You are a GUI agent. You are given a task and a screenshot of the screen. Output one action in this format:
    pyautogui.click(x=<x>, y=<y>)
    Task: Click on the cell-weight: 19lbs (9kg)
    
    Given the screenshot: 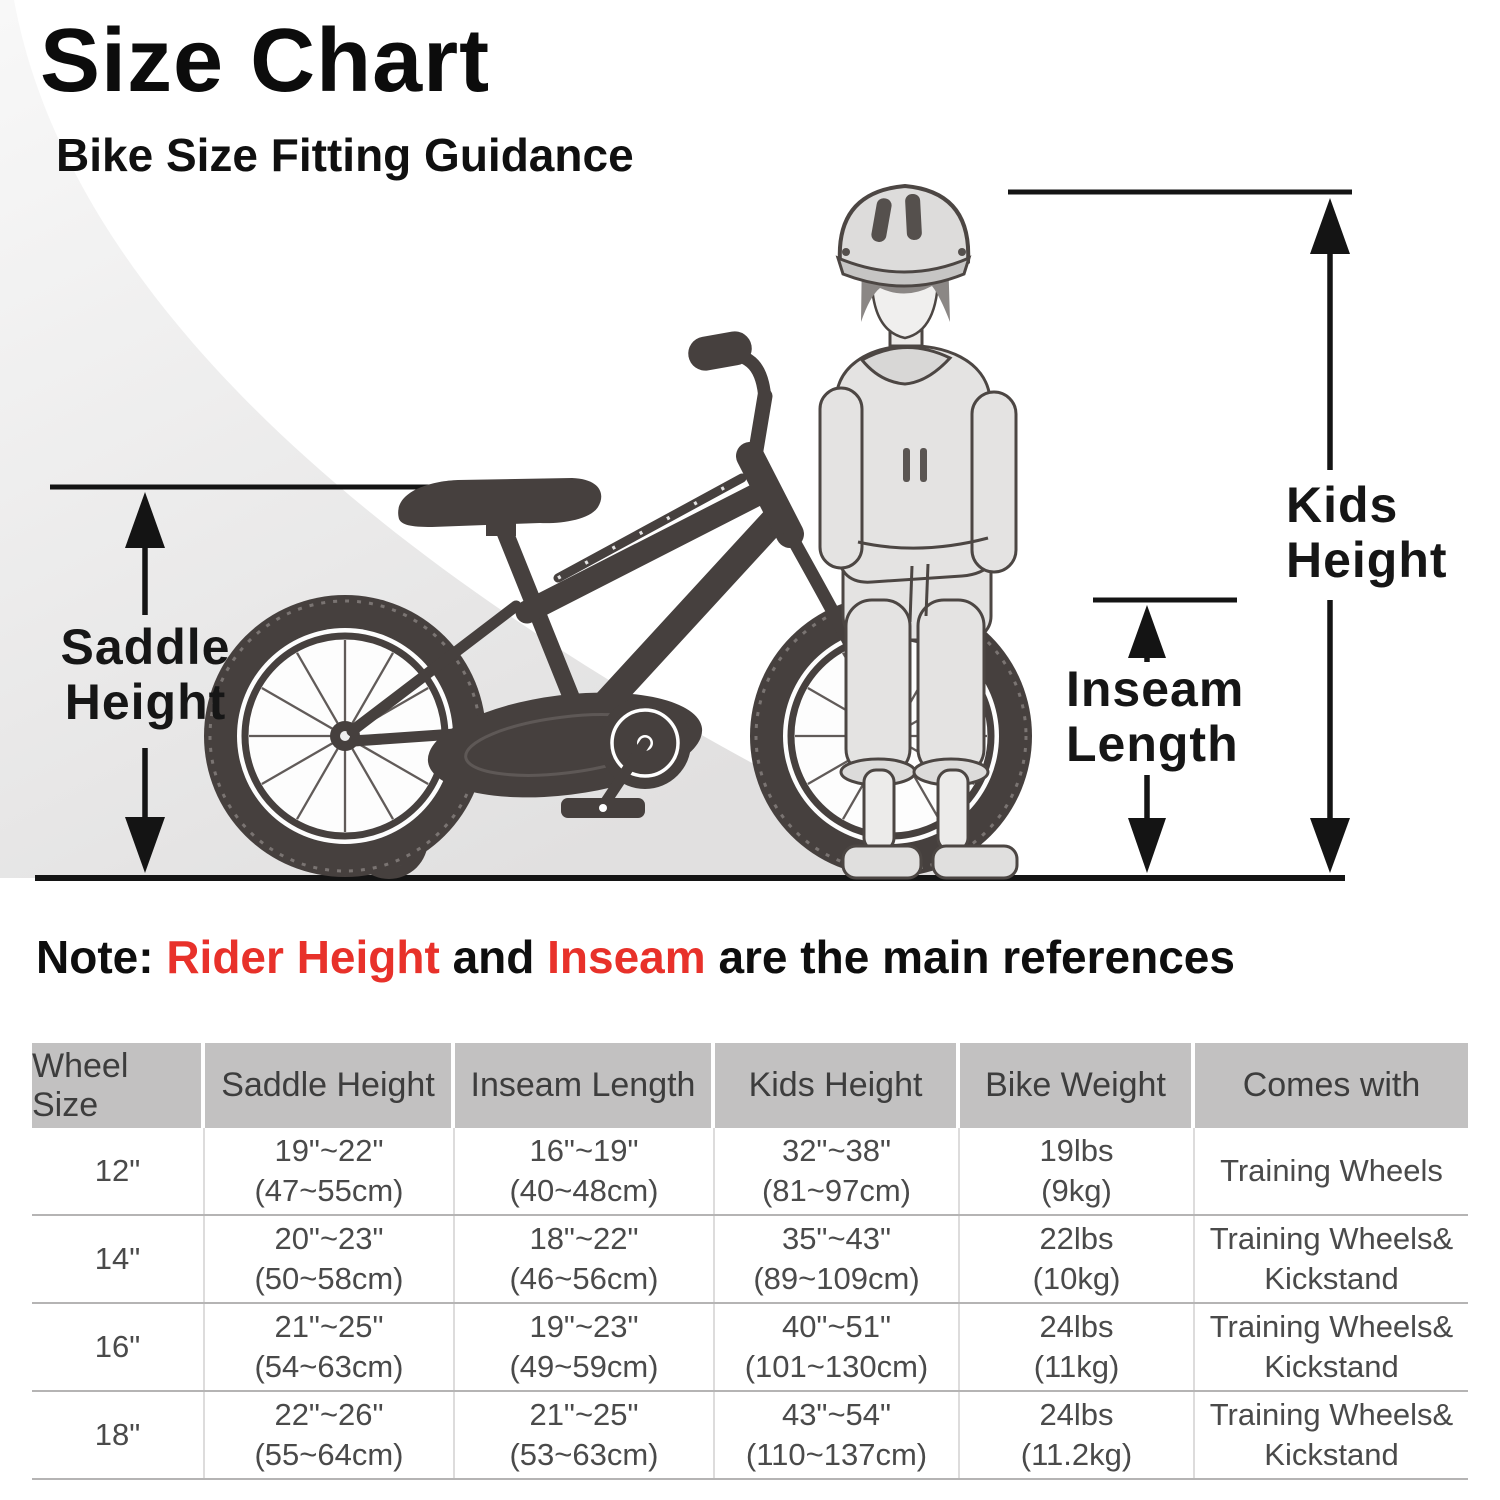 What is the action you would take?
    pyautogui.click(x=1077, y=1171)
    